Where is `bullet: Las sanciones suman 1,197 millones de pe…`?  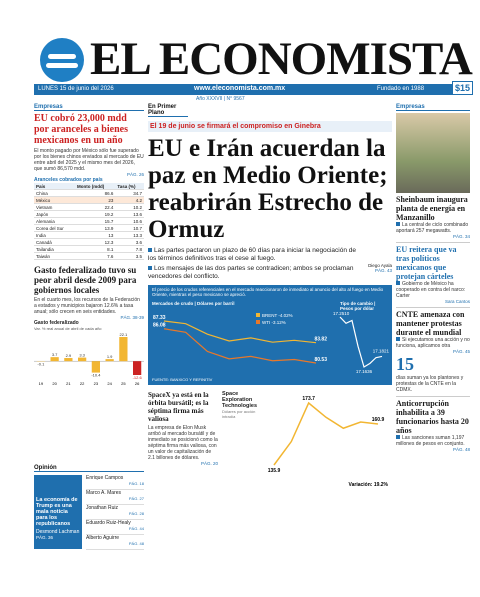 bullet: Las sanciones suman 1,197 millones de pe… is located at coordinates (433, 441).